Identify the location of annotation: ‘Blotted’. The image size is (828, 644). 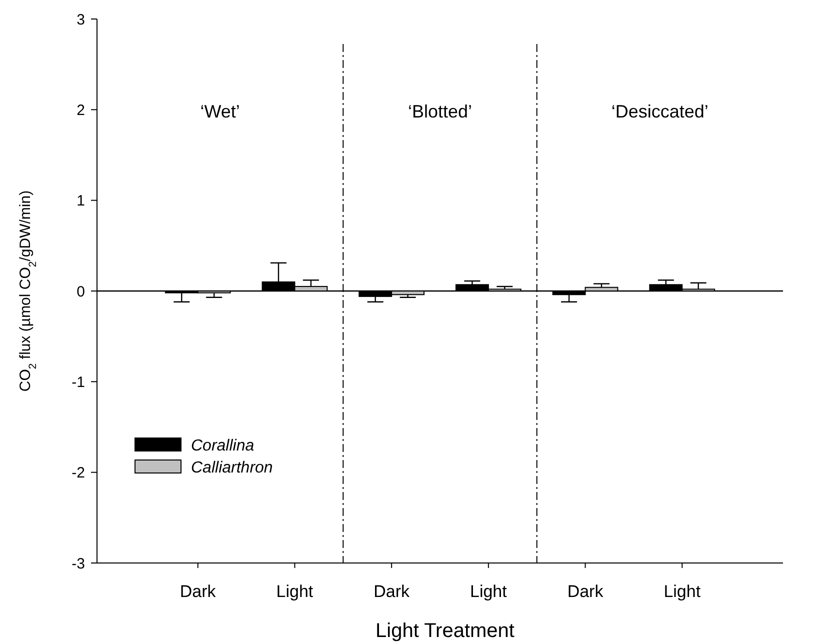
(440, 112).